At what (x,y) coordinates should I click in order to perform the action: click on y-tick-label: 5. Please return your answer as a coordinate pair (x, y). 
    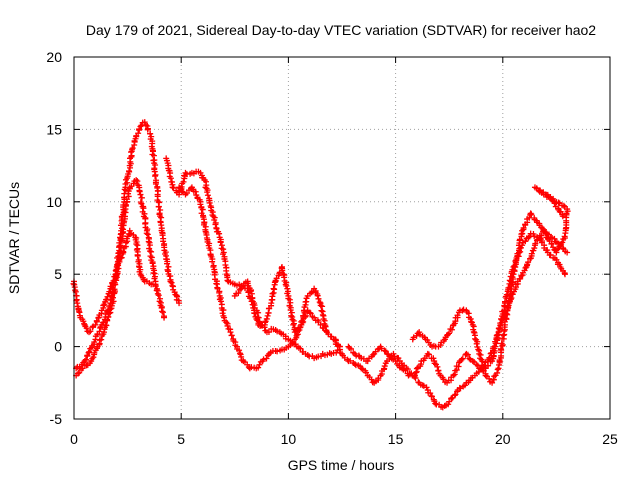
    Looking at the image, I should click on (58, 274).